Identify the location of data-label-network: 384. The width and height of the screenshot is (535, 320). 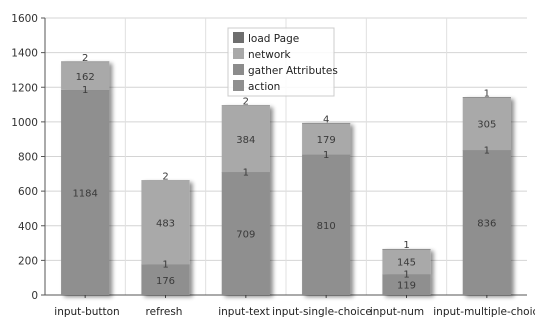
(245, 140).